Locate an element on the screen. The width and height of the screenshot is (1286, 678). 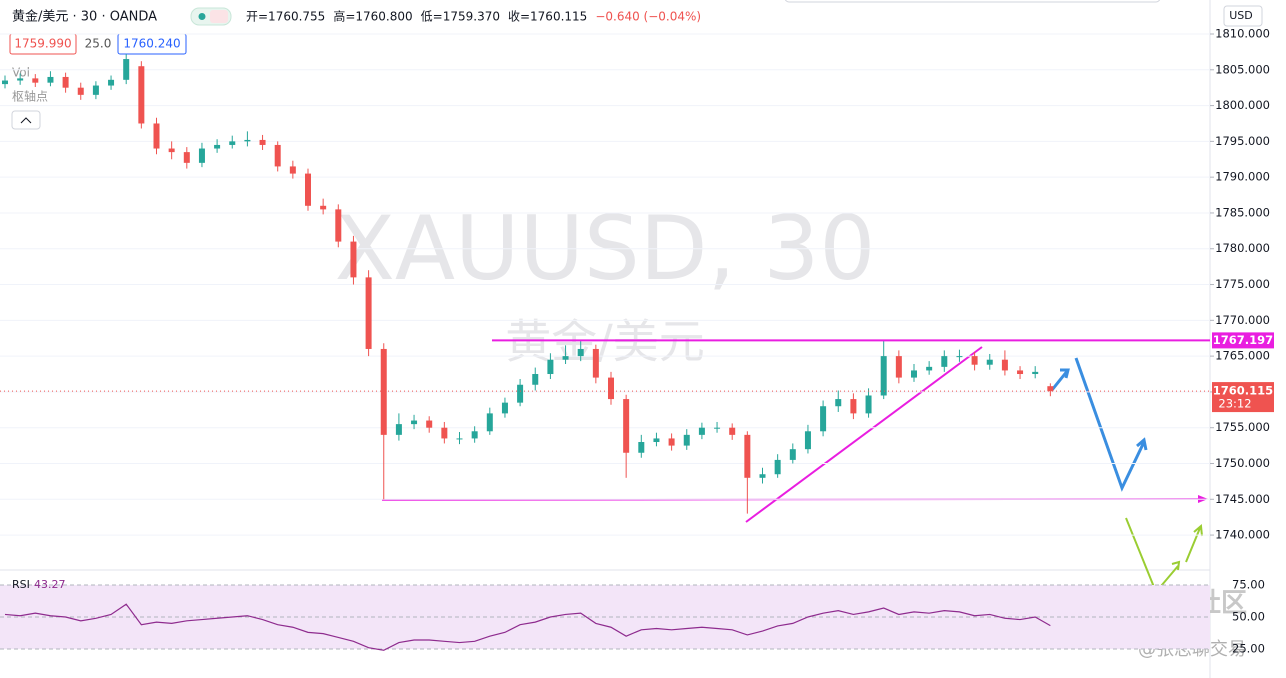
y-tick-label: 1770.000 is located at coordinates (1242, 320).